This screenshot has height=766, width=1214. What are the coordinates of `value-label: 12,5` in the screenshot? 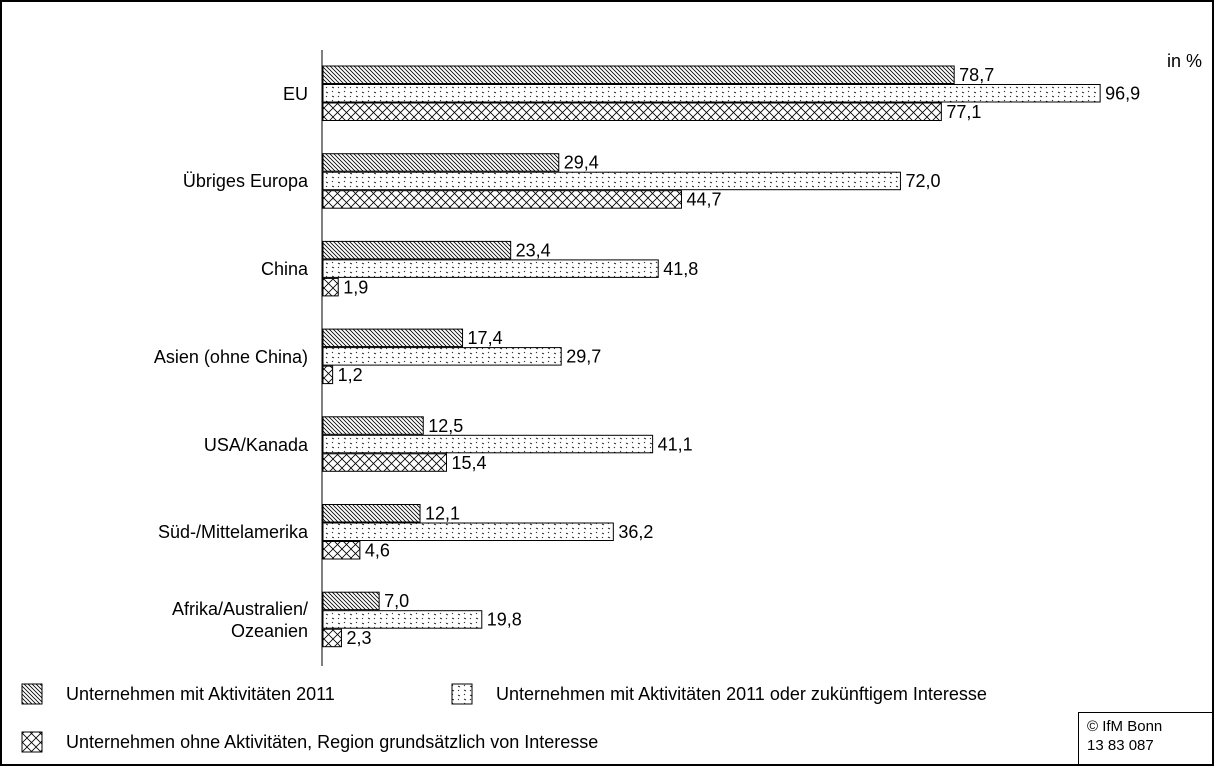 It's located at (445, 426).